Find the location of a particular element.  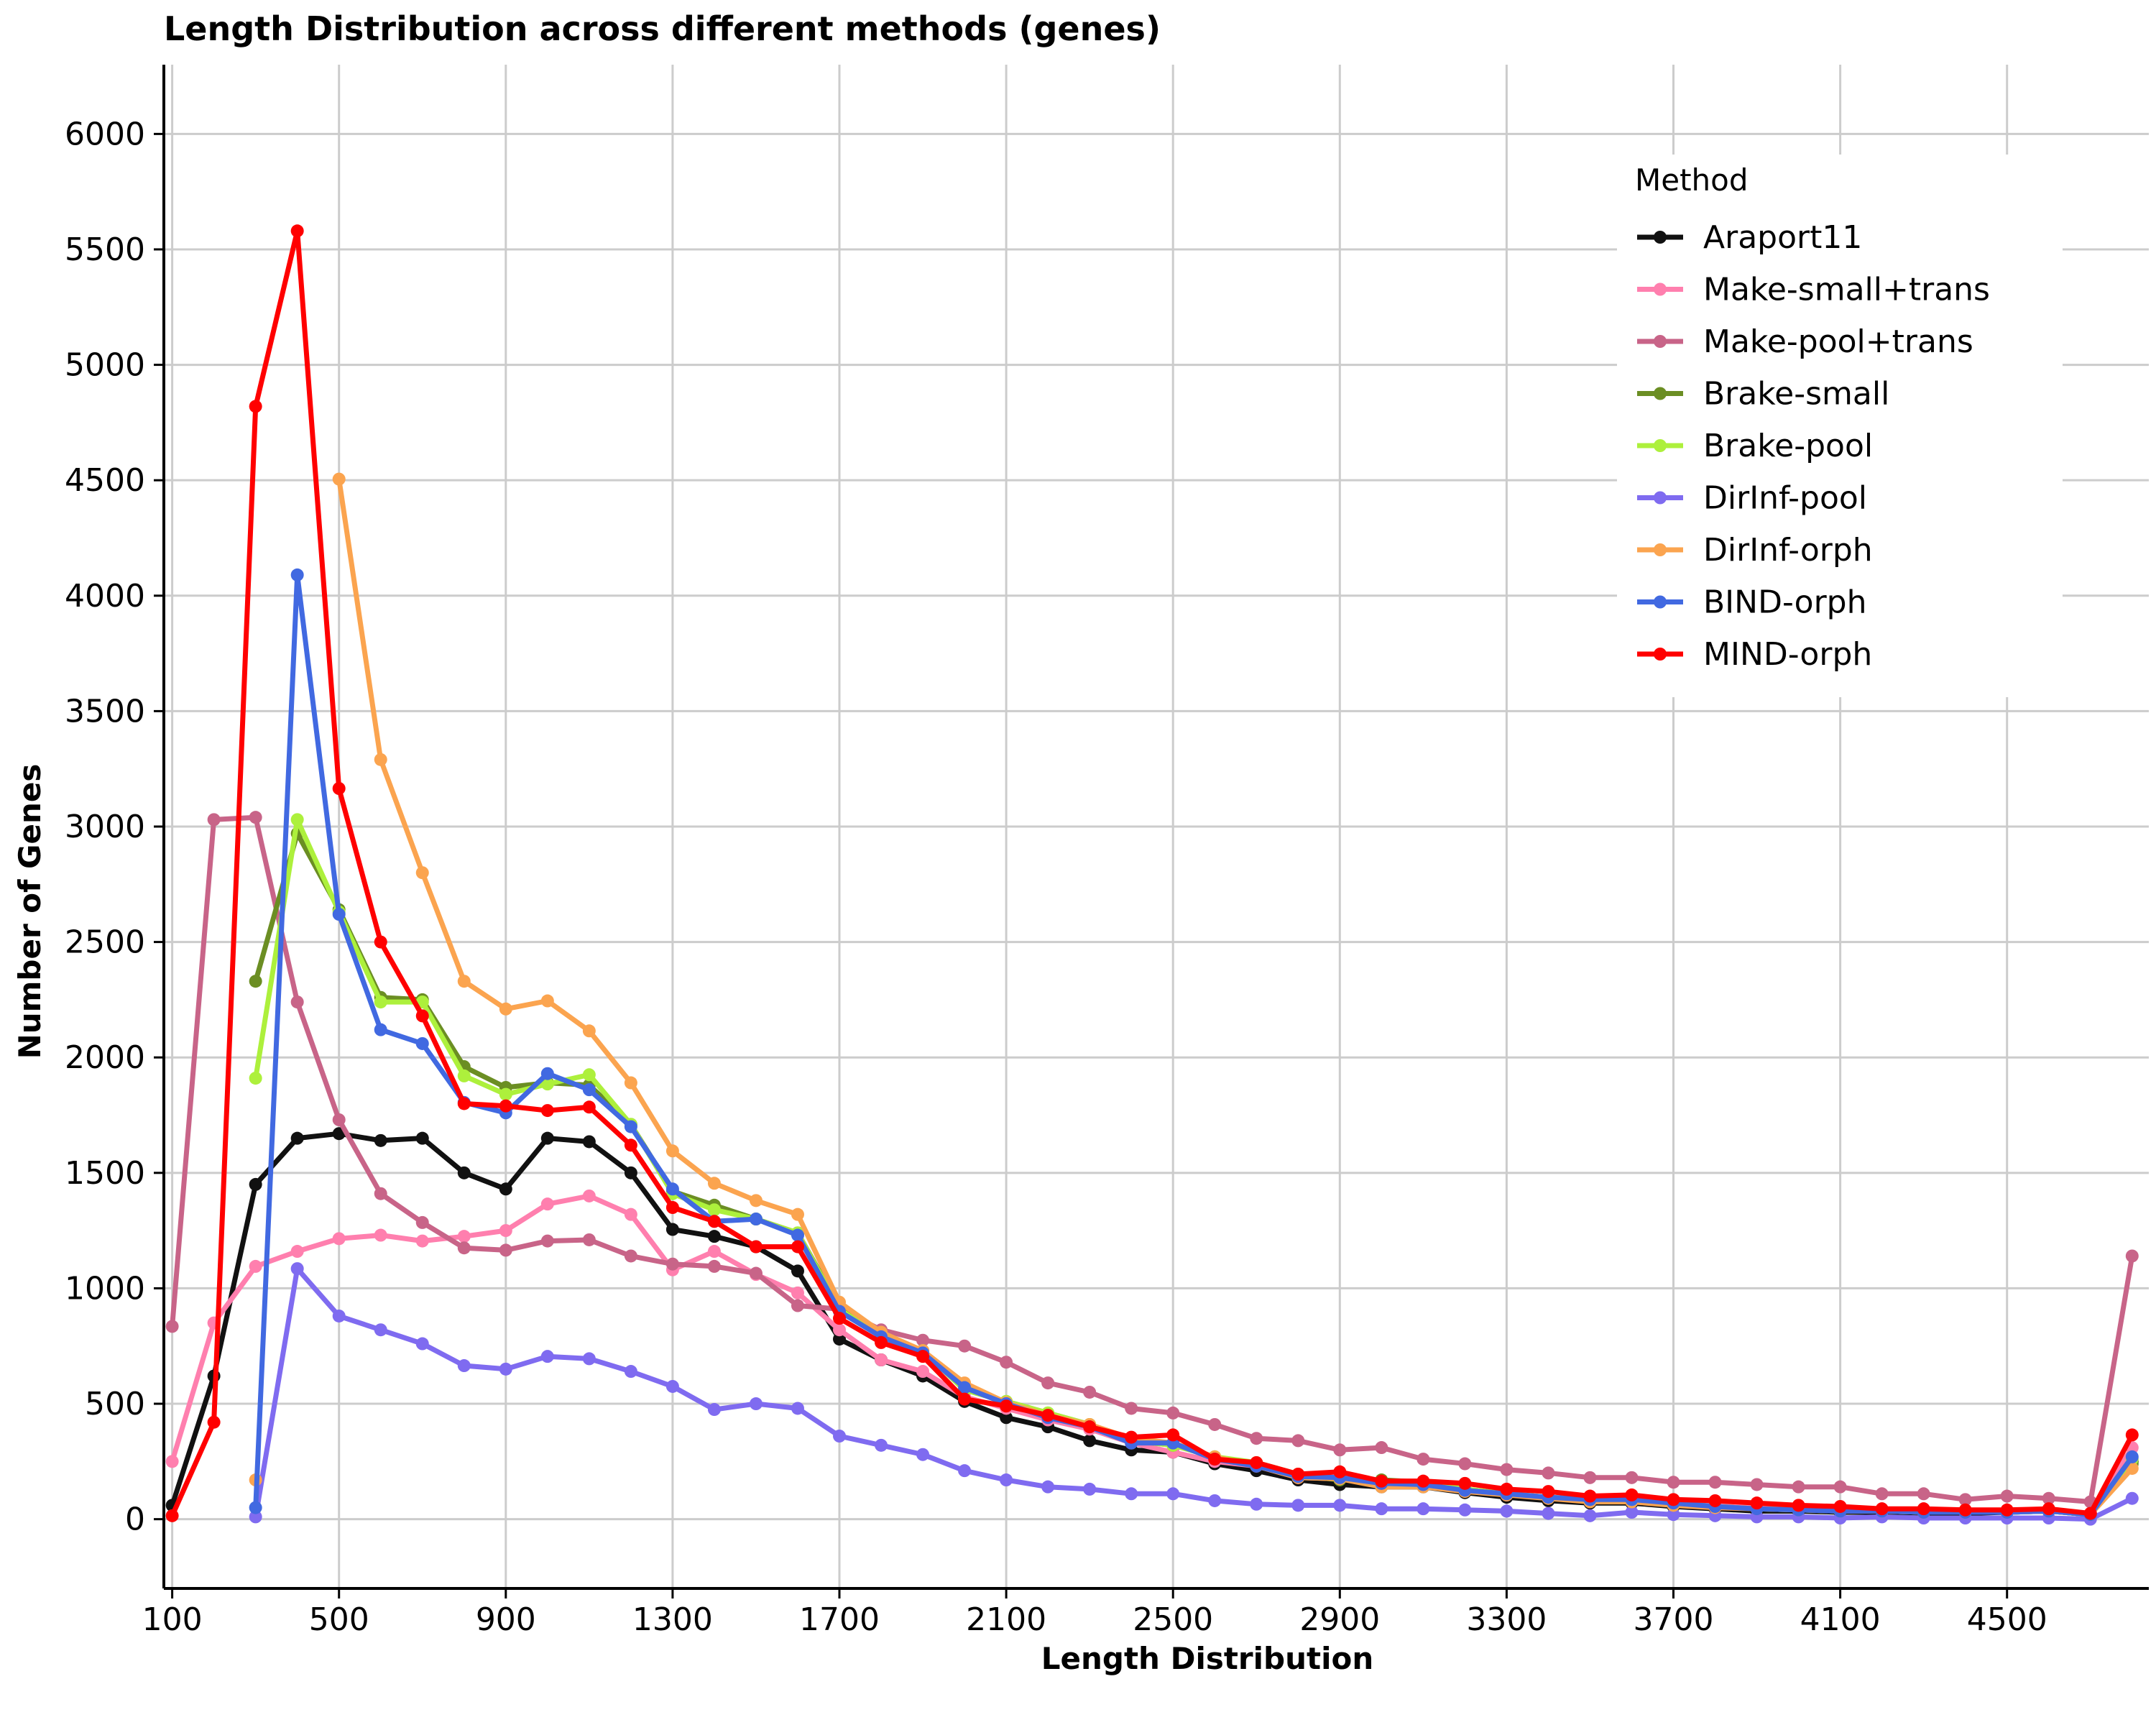

legend-label: Brake-small is located at coordinates (1796, 394).